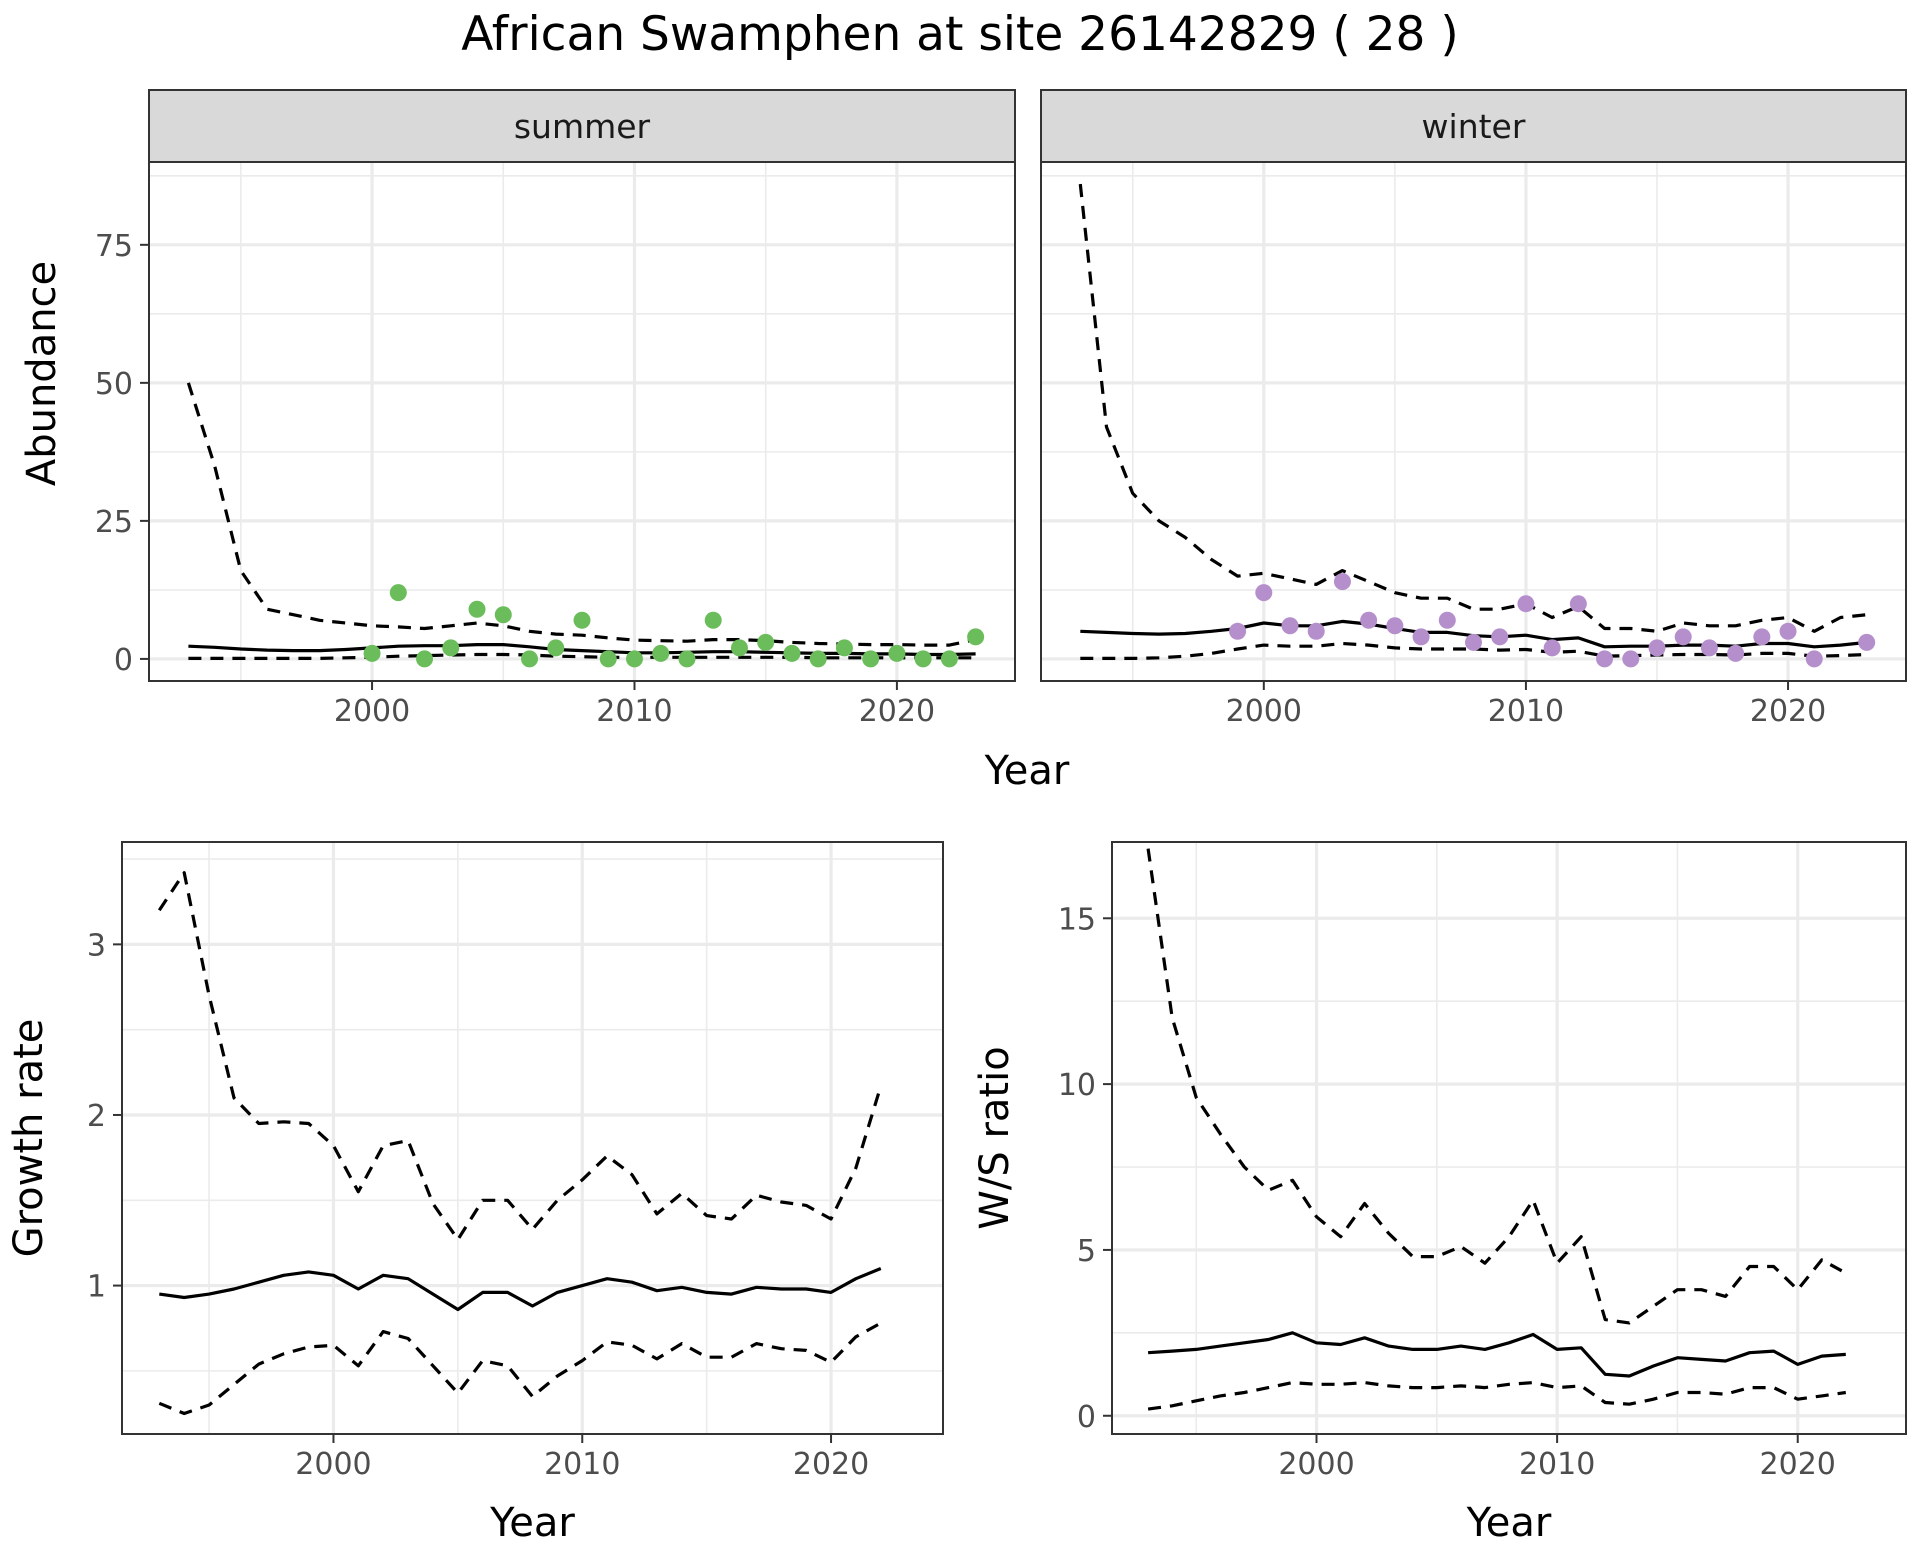  What do you see at coordinates (995, 1137) in the screenshot?
I see `y-axis-title: W/S ratio` at bounding box center [995, 1137].